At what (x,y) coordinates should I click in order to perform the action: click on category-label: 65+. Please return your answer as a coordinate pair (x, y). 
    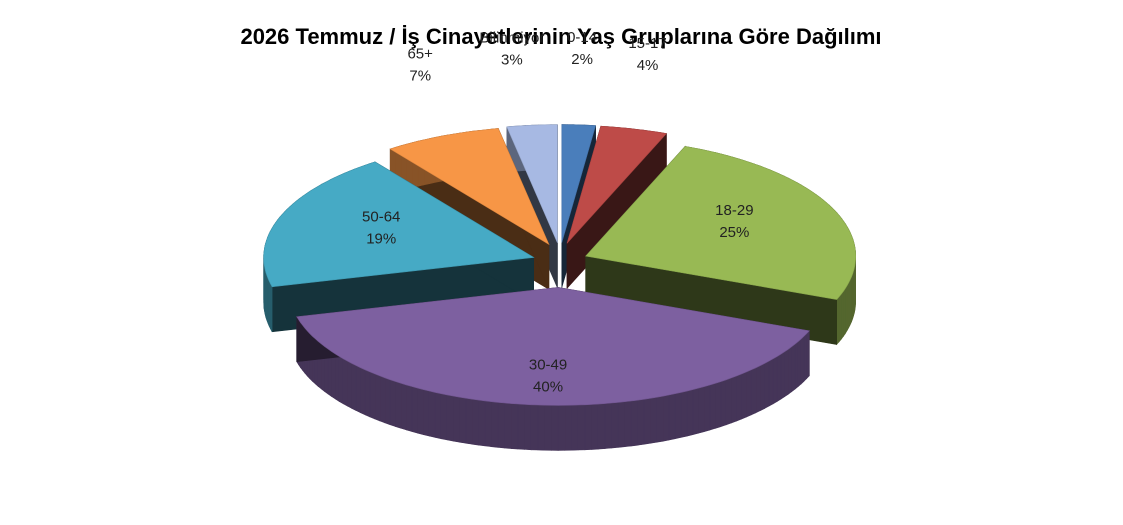
    Looking at the image, I should click on (420, 54).